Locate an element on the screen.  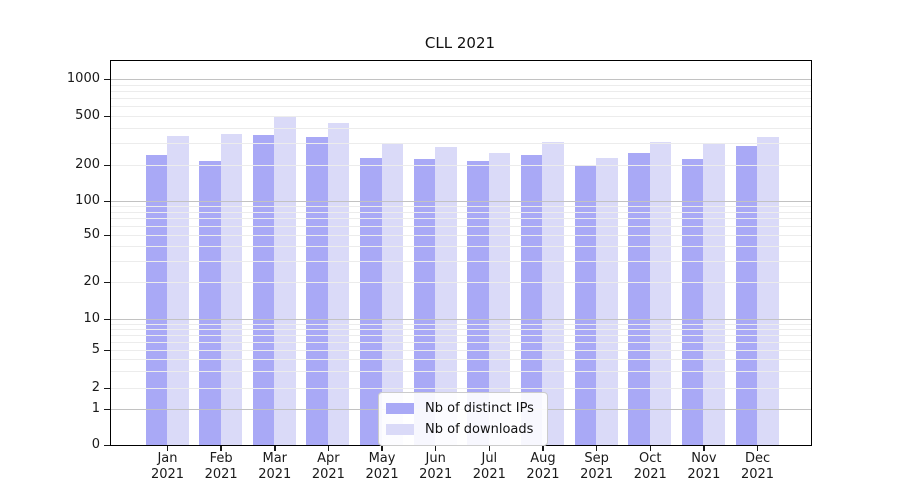
bar-ips-nov is located at coordinates (692, 301).